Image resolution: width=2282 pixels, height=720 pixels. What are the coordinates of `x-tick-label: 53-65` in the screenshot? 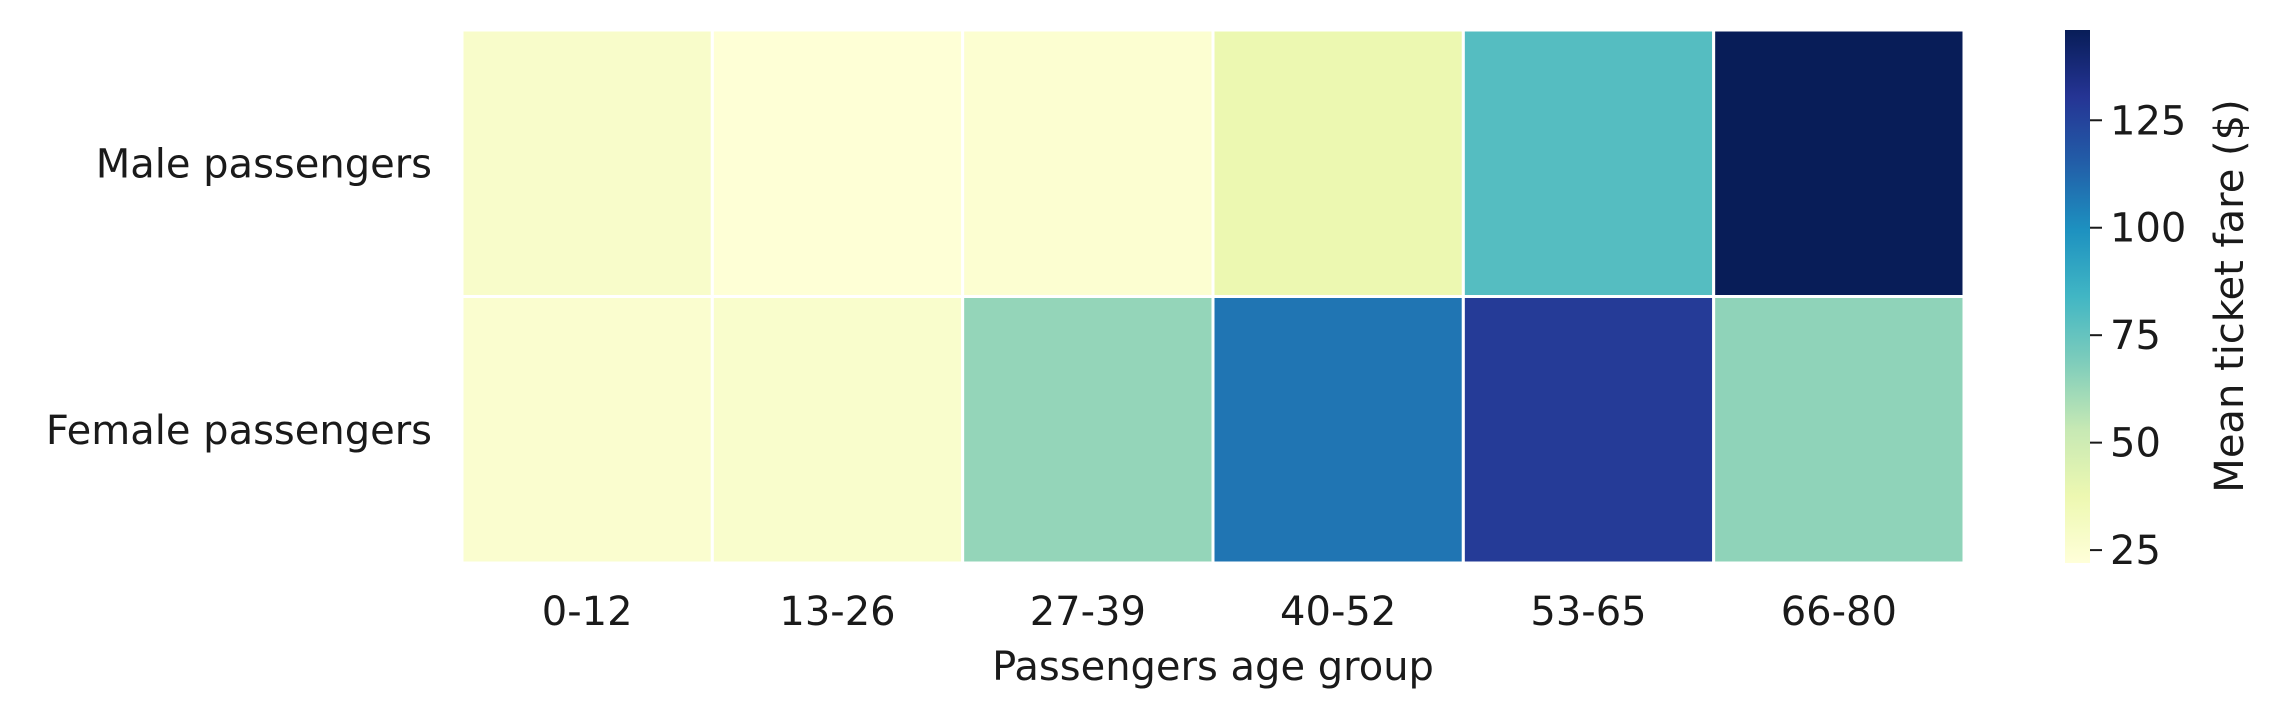 It's located at (1588, 612).